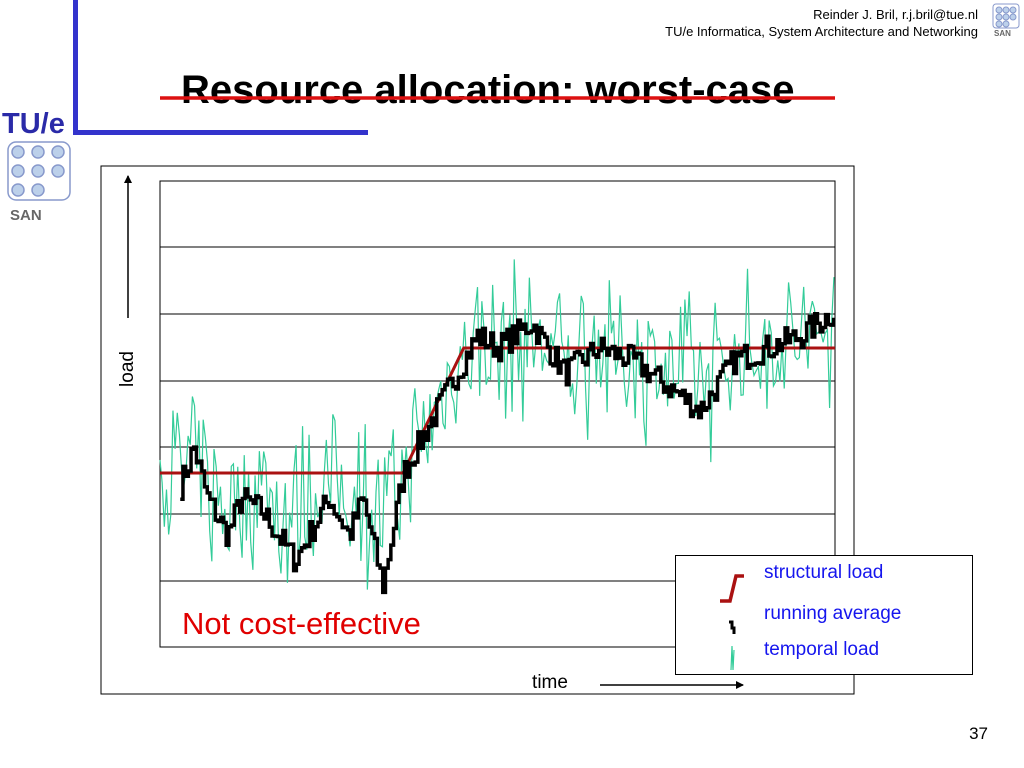 This screenshot has width=1024, height=768. What do you see at coordinates (895, 14) in the screenshot?
I see `author-line: Reinder J. Bril, r.j.bril@tue.nl` at bounding box center [895, 14].